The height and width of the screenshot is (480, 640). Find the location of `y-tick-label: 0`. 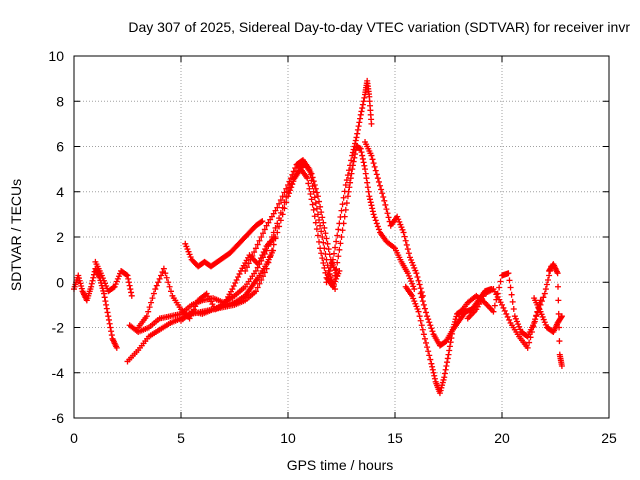

y-tick-label: 0 is located at coordinates (60, 282).